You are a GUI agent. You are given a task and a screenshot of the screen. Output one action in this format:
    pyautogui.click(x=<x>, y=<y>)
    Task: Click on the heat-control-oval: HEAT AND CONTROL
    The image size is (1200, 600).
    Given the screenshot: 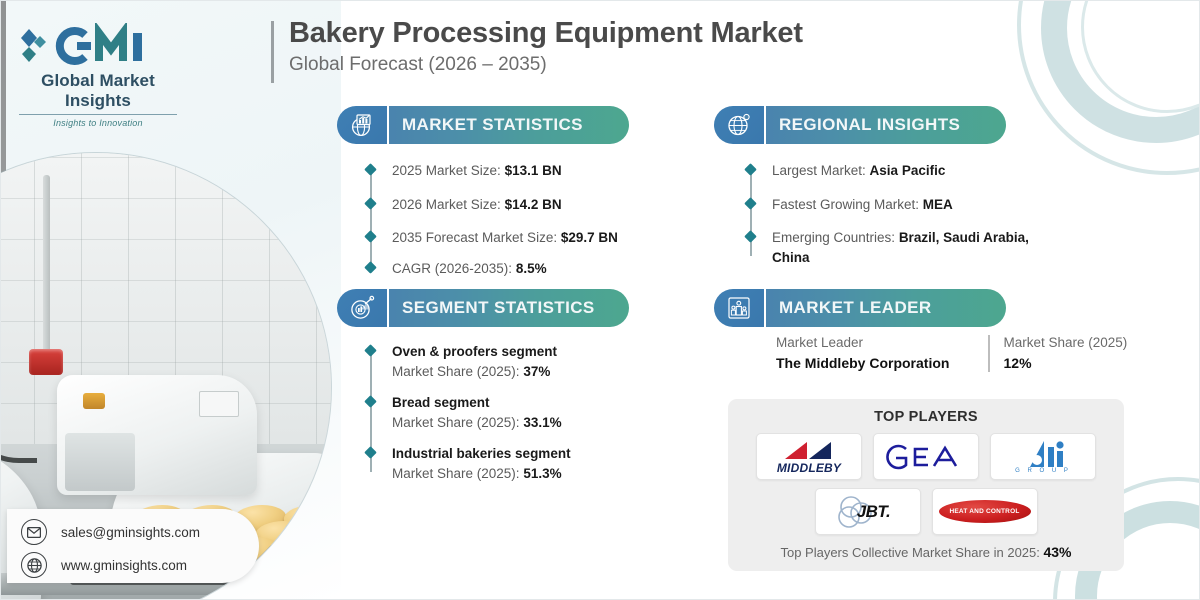 What is the action you would take?
    pyautogui.click(x=984, y=511)
    